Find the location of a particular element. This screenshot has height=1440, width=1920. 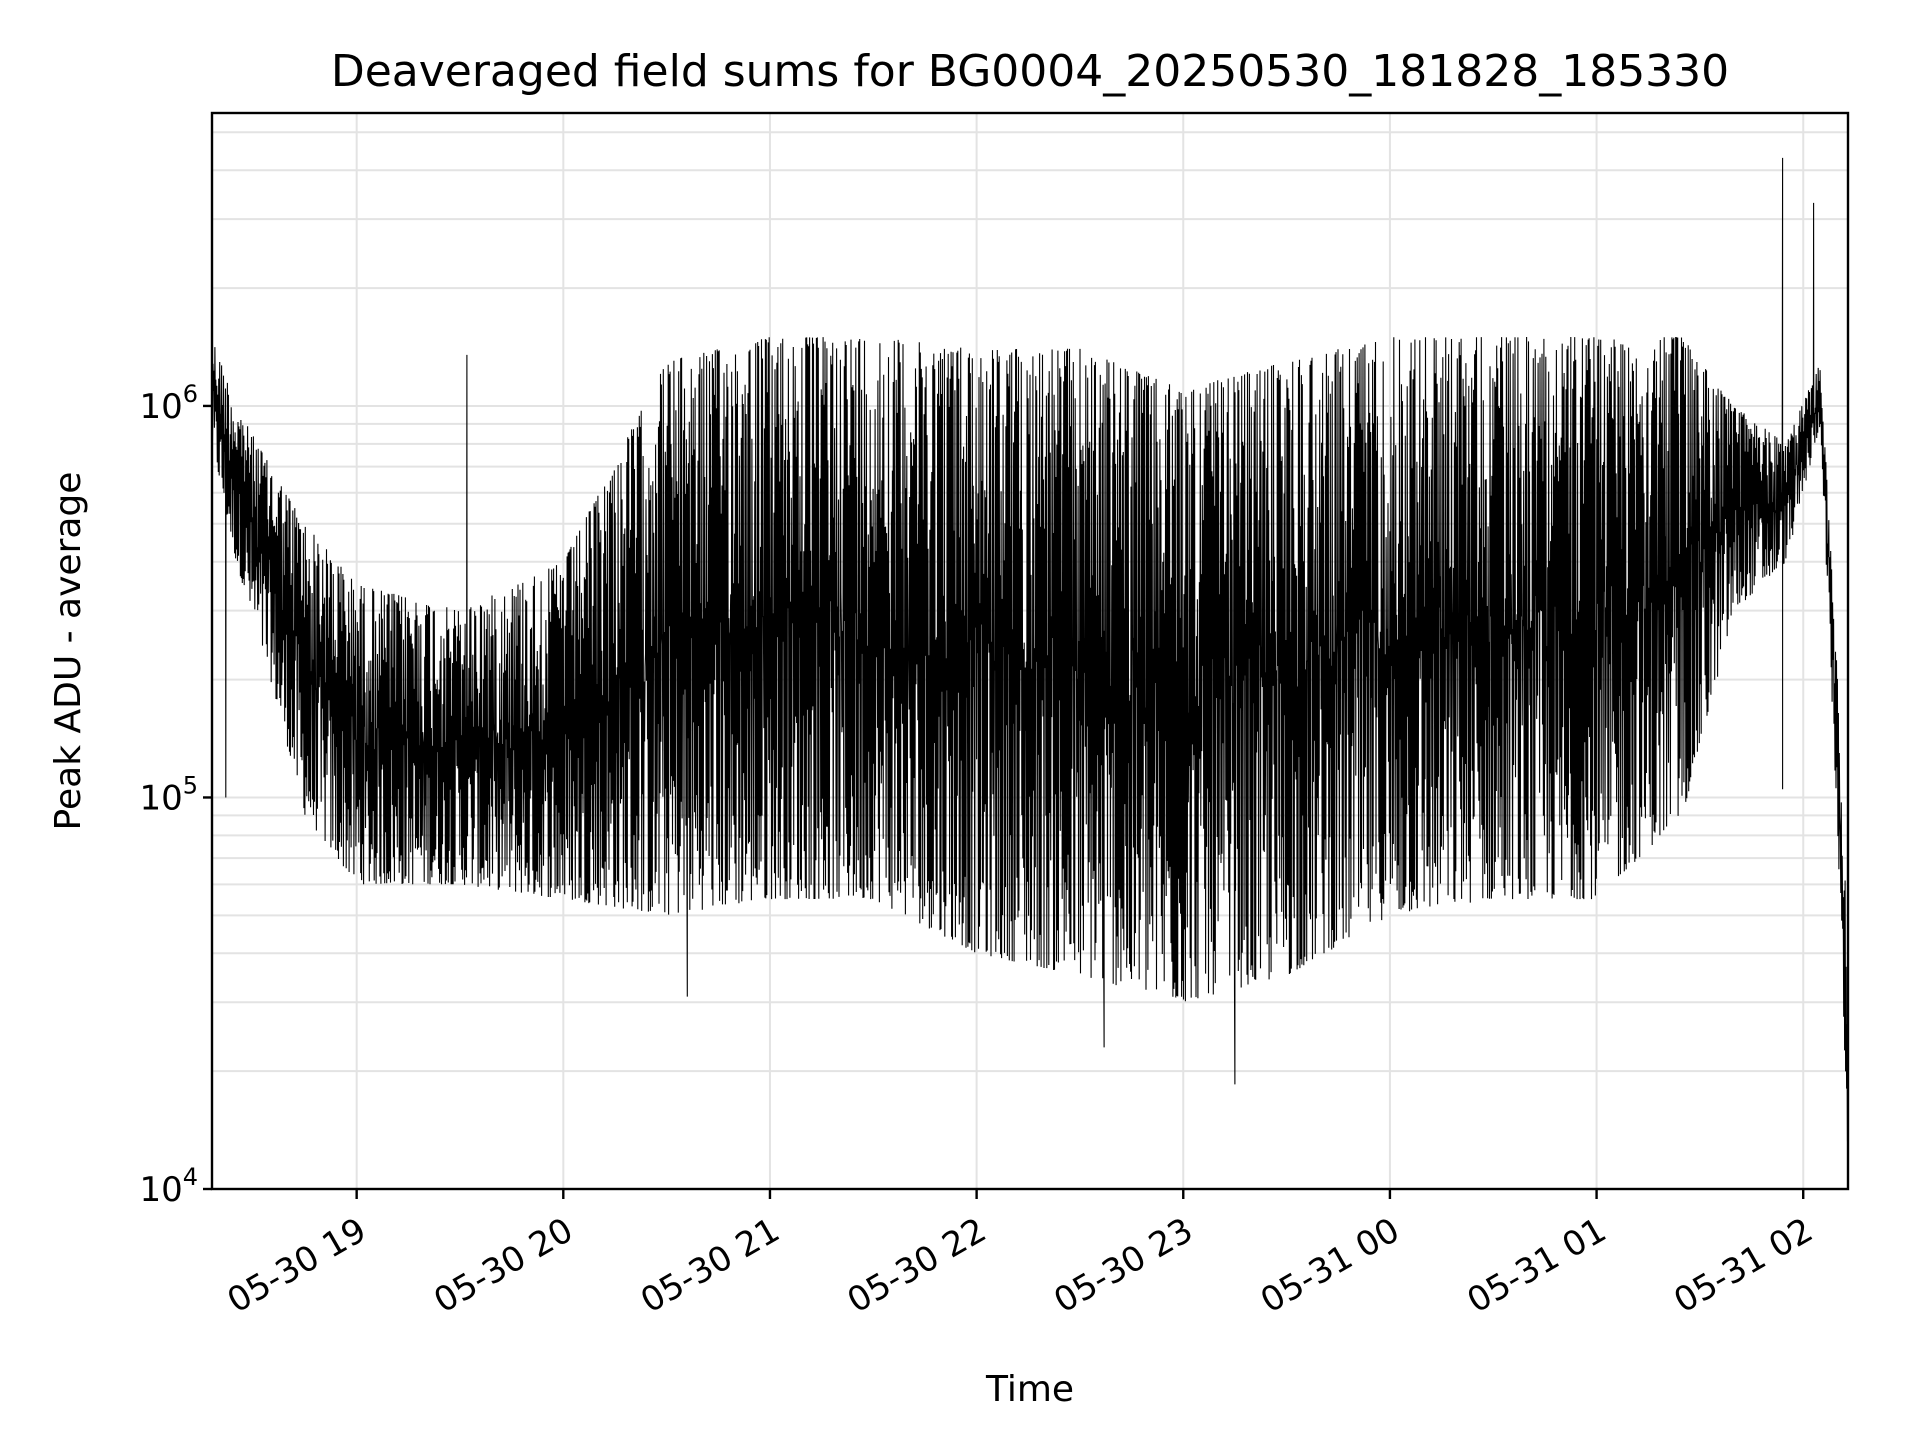

y-tick-exponent: 5 is located at coordinates (190, 785).